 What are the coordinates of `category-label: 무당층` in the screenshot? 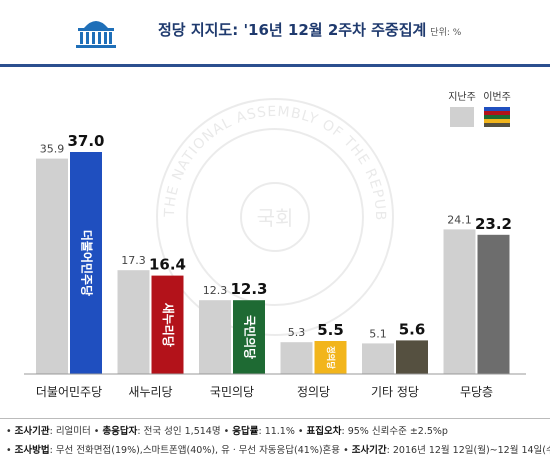 It's located at (476, 392).